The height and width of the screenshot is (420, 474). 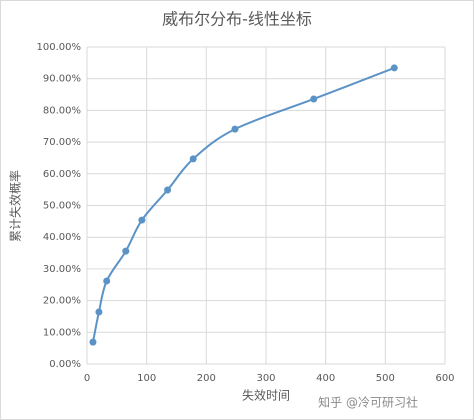 What do you see at coordinates (206, 378) in the screenshot?
I see `x-tick-label: 200` at bounding box center [206, 378].